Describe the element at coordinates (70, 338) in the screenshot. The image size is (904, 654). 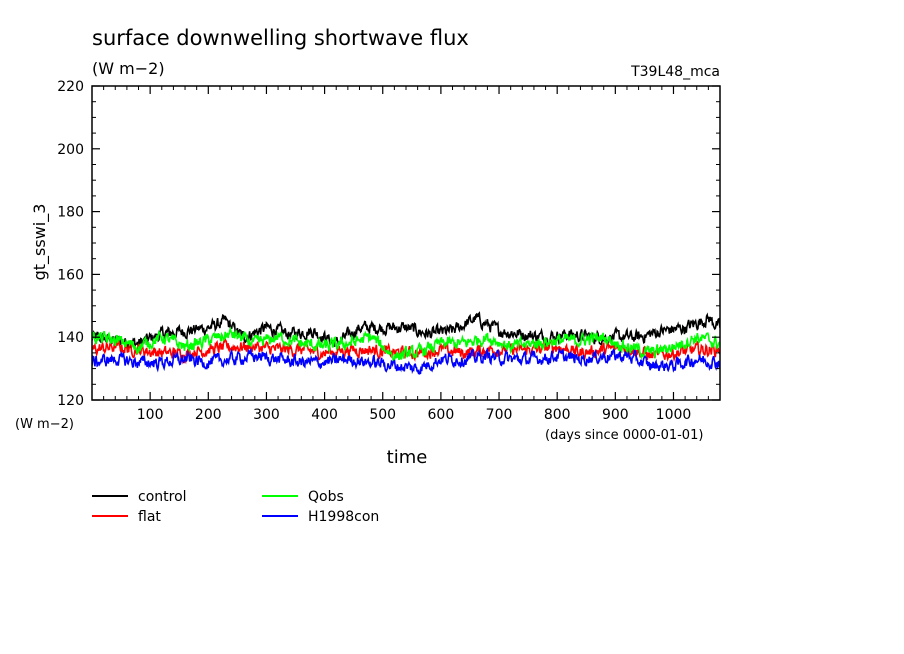
I see `y-tick-label: 140` at that location.